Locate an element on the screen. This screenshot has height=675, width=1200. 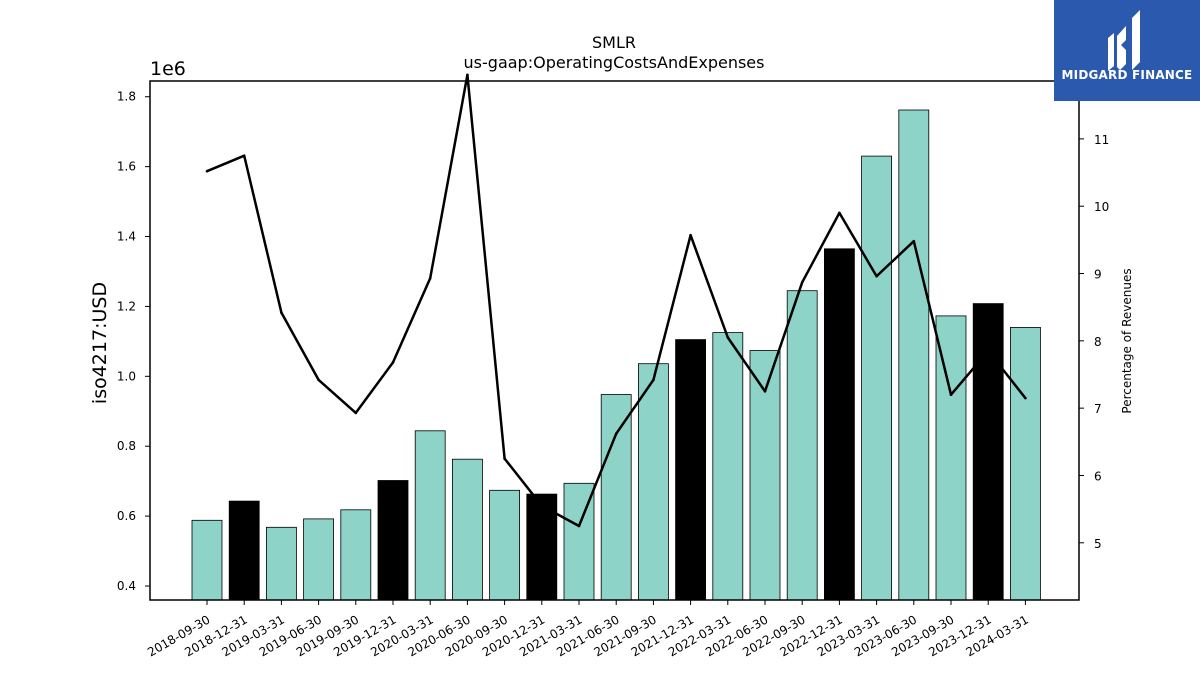
y-axis-label: iso4217:USD is located at coordinates (100, 343).